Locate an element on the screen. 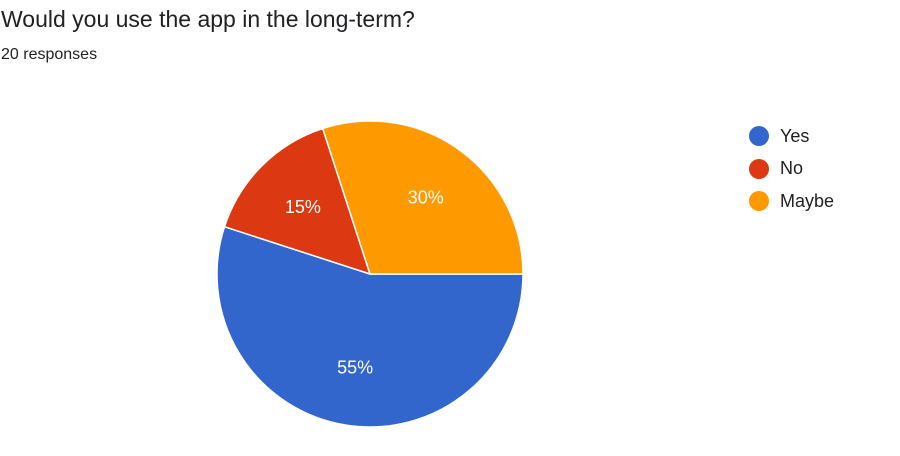 This screenshot has width=900, height=456. pie-slice-no is located at coordinates (297, 201).